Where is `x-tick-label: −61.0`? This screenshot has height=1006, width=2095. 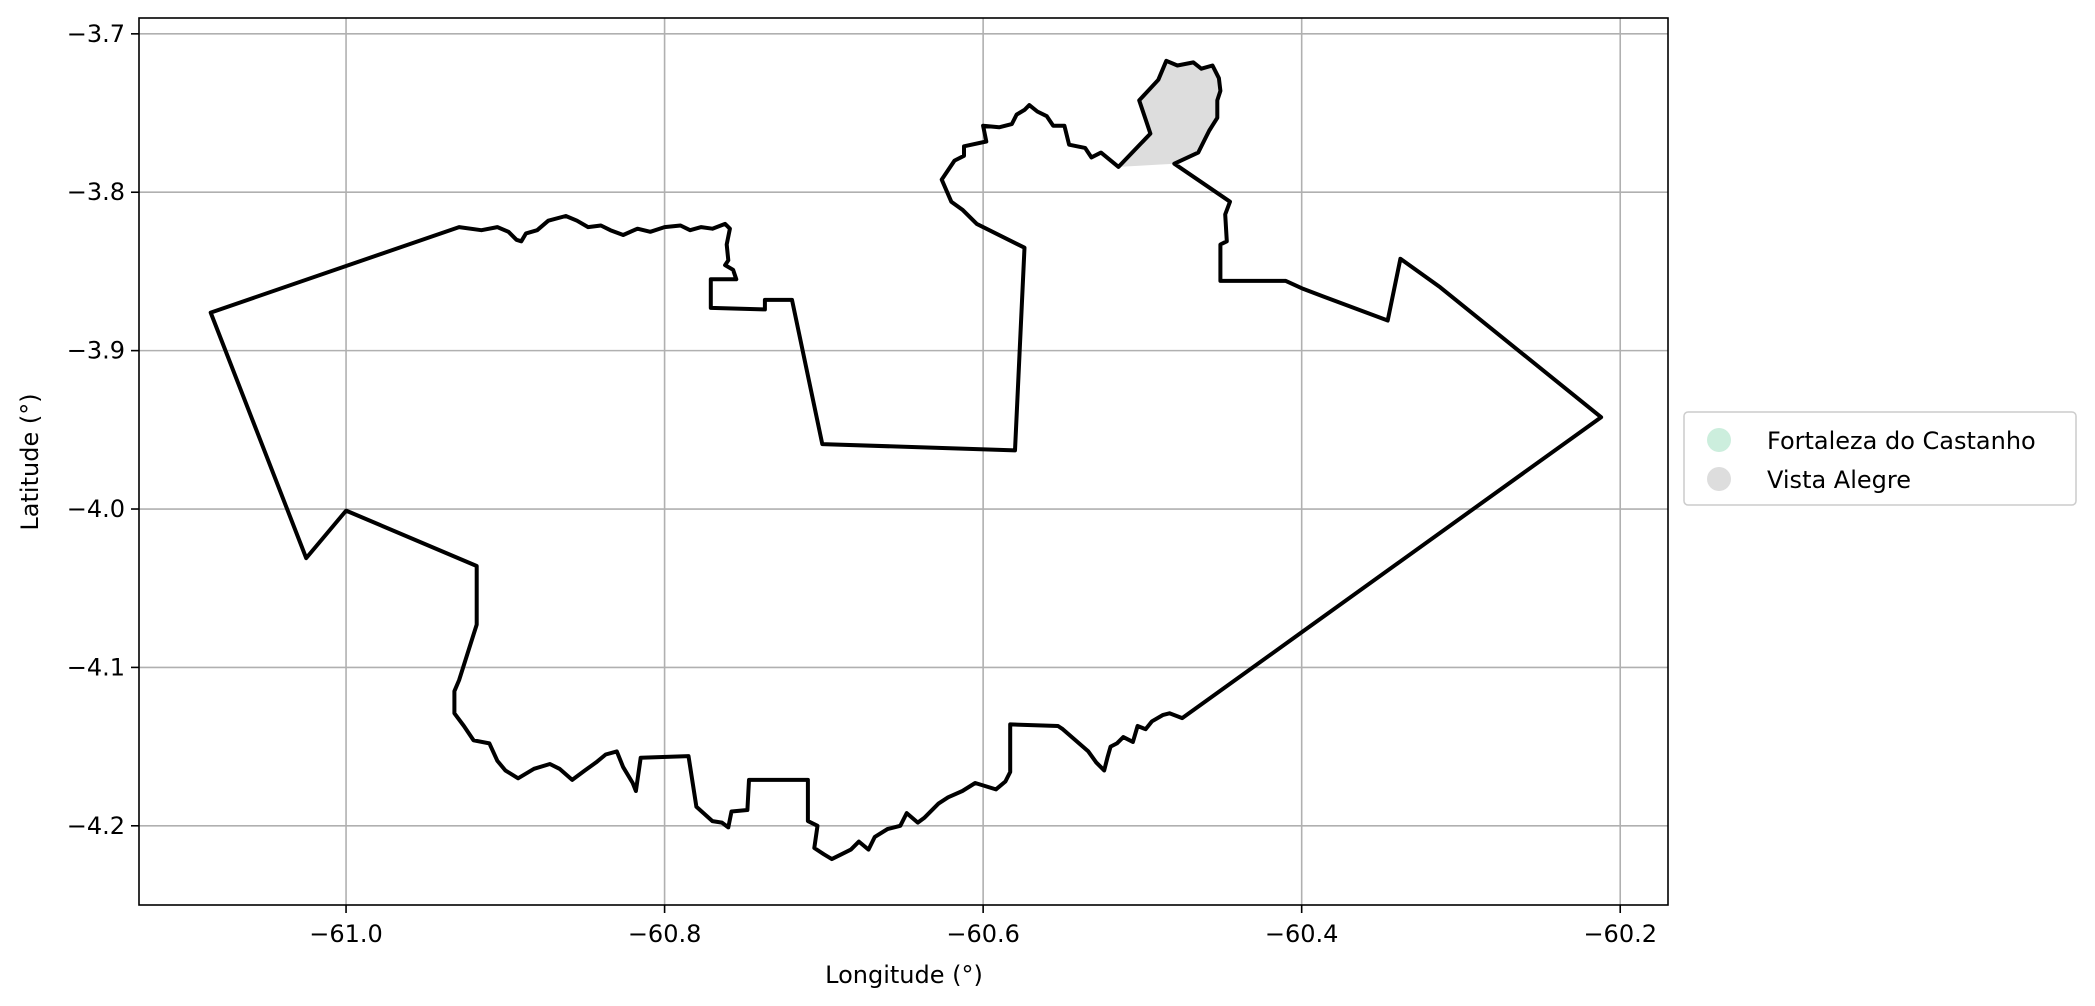
x-tick-label: −61.0 is located at coordinates (346, 934).